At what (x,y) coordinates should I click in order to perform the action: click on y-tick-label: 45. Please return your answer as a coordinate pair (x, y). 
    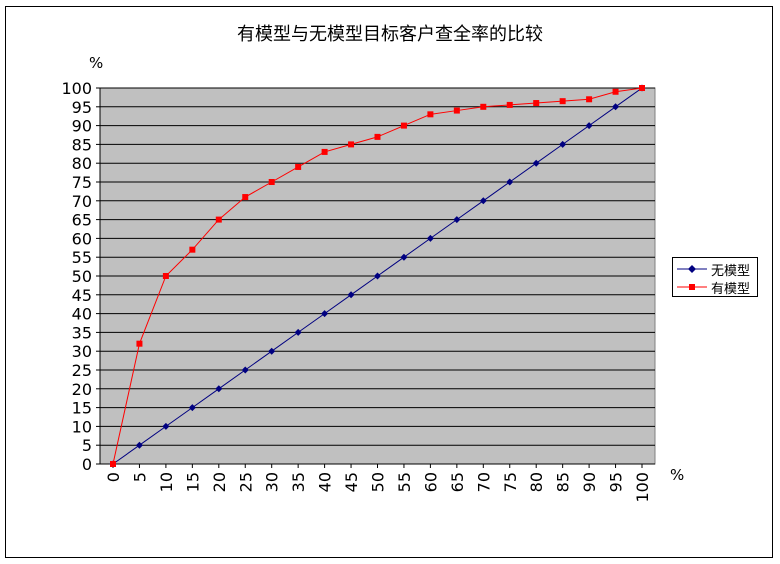
    Looking at the image, I should click on (82, 295).